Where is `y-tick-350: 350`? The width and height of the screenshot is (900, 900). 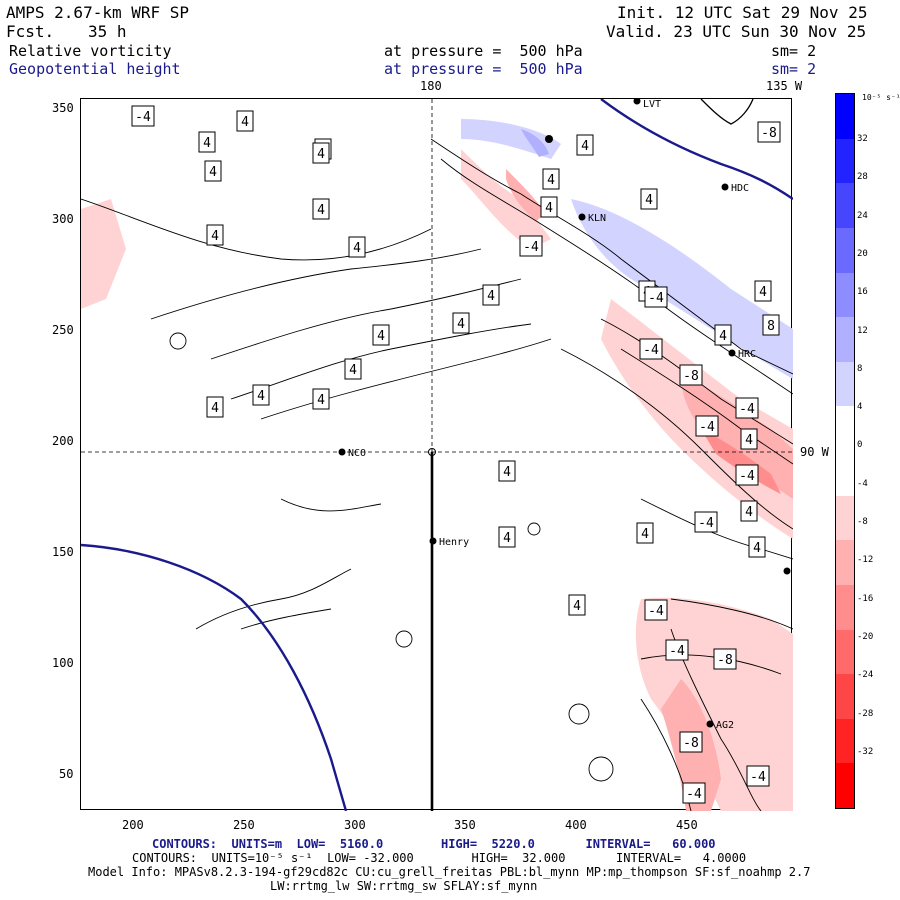
y-tick-350: 350 is located at coordinates (63, 108).